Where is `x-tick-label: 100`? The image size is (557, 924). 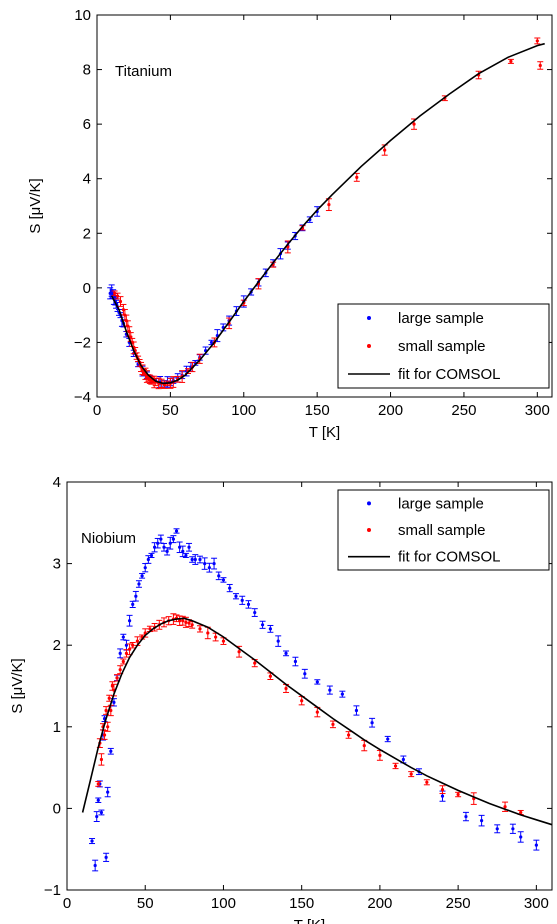 x-tick-label: 100 is located at coordinates (243, 410).